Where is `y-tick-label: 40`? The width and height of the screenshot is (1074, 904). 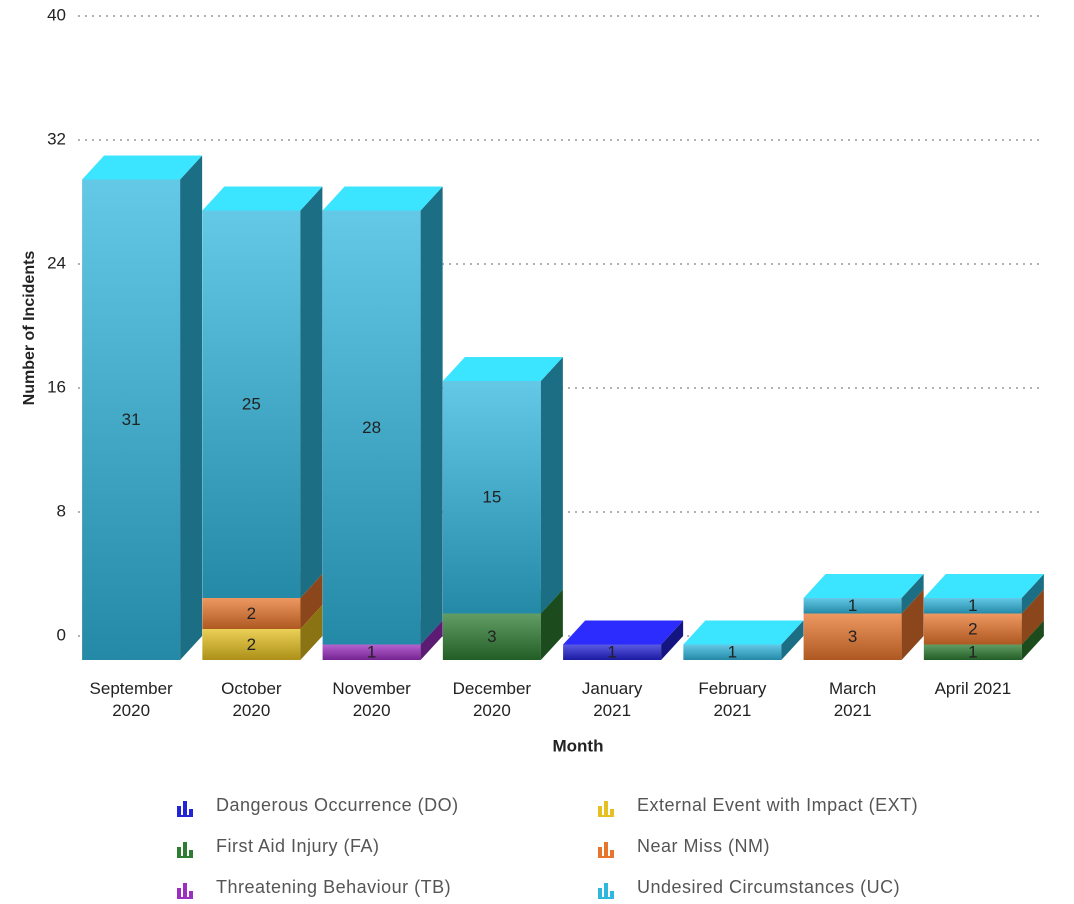
y-tick-label: 40 is located at coordinates (56, 14).